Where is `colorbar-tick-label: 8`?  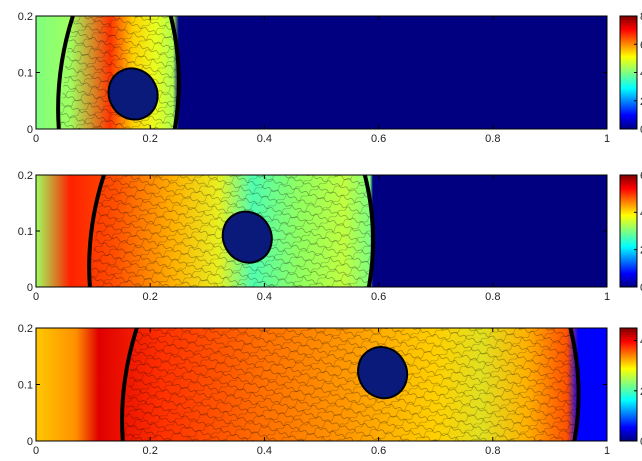 colorbar-tick-label: 8 is located at coordinates (641, 17).